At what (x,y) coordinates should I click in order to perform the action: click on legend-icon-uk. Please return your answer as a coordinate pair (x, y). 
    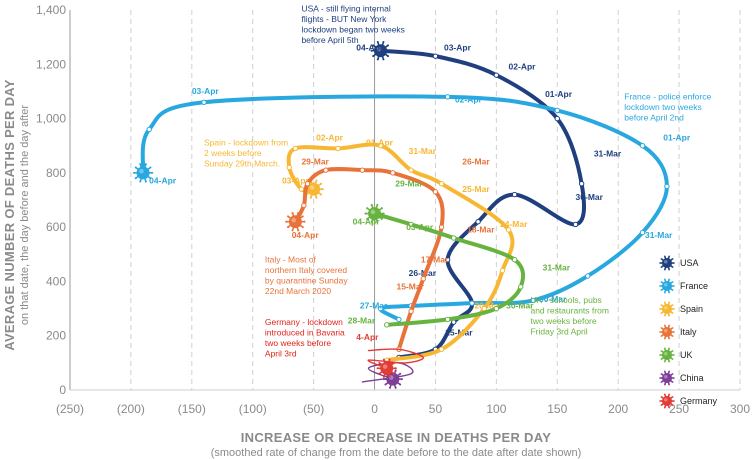
    Looking at the image, I should click on (667, 355).